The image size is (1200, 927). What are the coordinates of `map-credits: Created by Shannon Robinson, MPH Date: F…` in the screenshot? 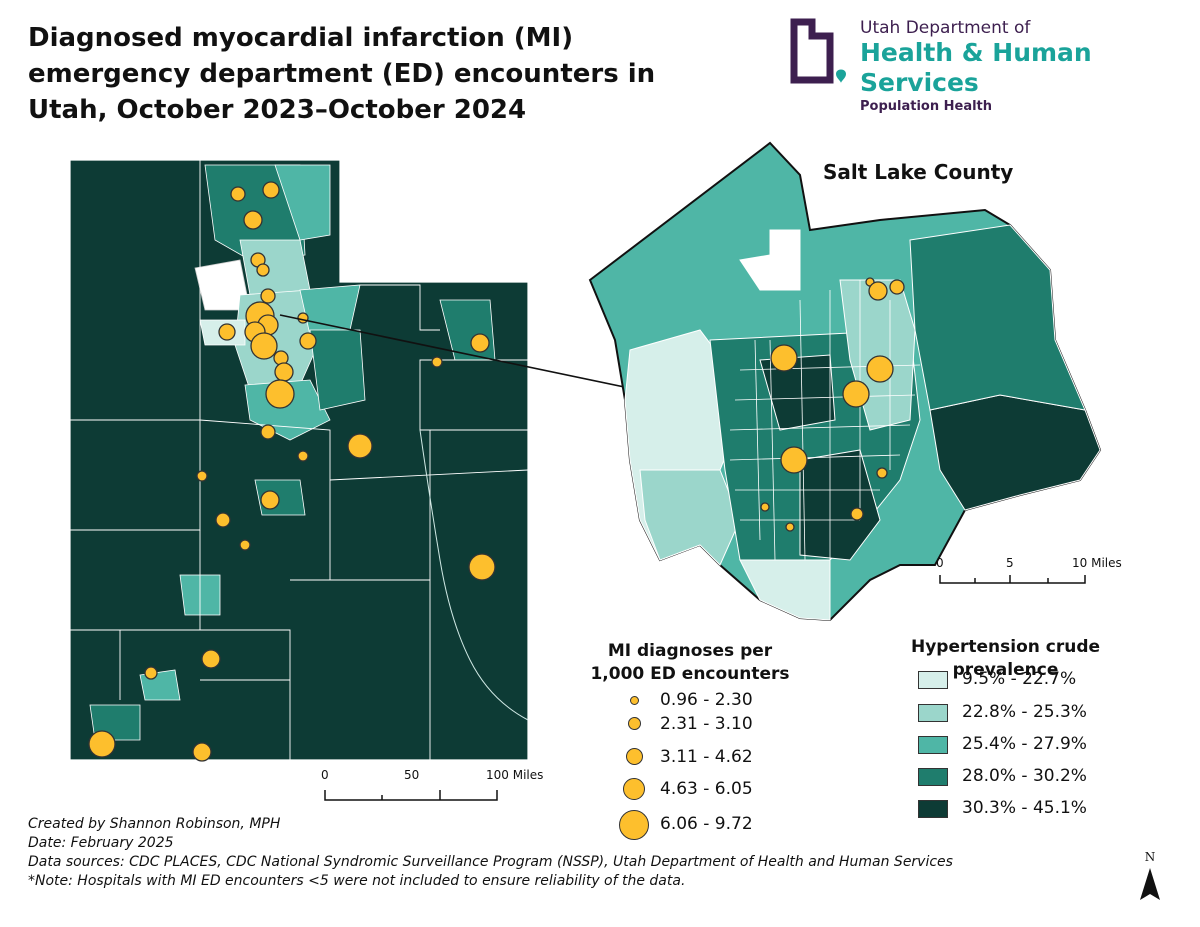 It's located at (490, 853).